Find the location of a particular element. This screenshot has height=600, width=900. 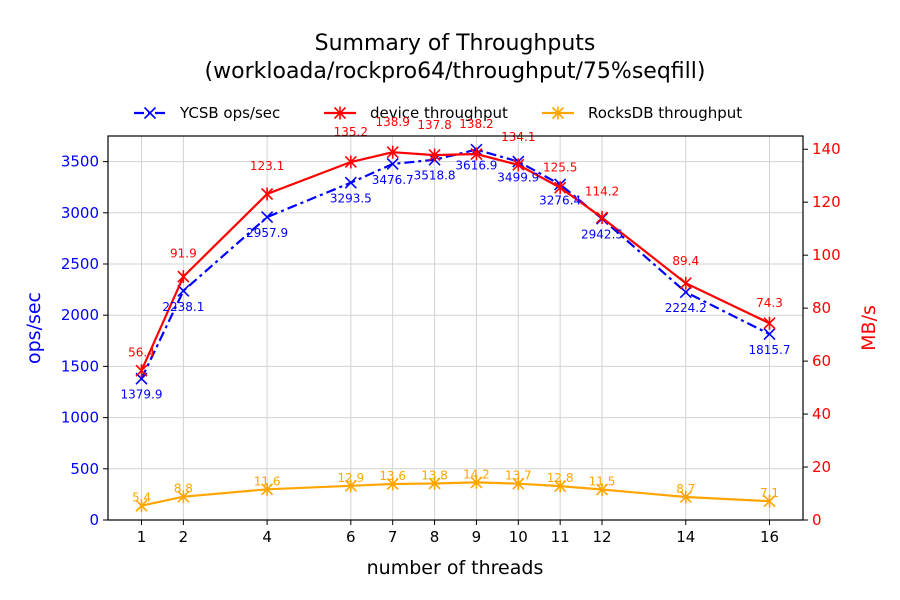

y-axis-left-label: ops/sec is located at coordinates (34, 328).